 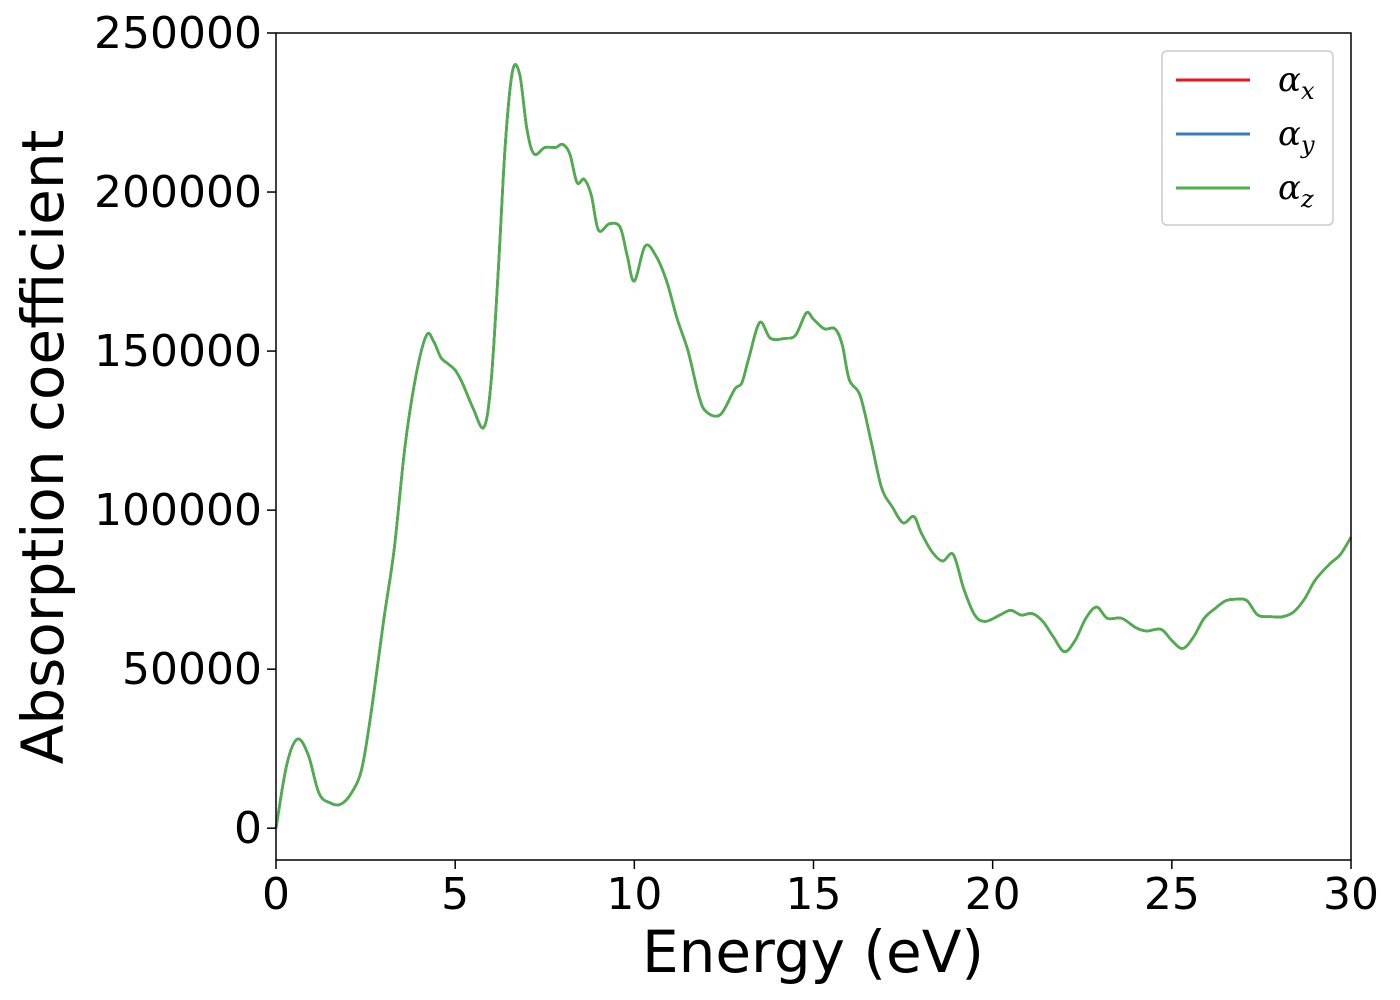 I want to click on x-tick-label: 10, so click(x=634, y=894).